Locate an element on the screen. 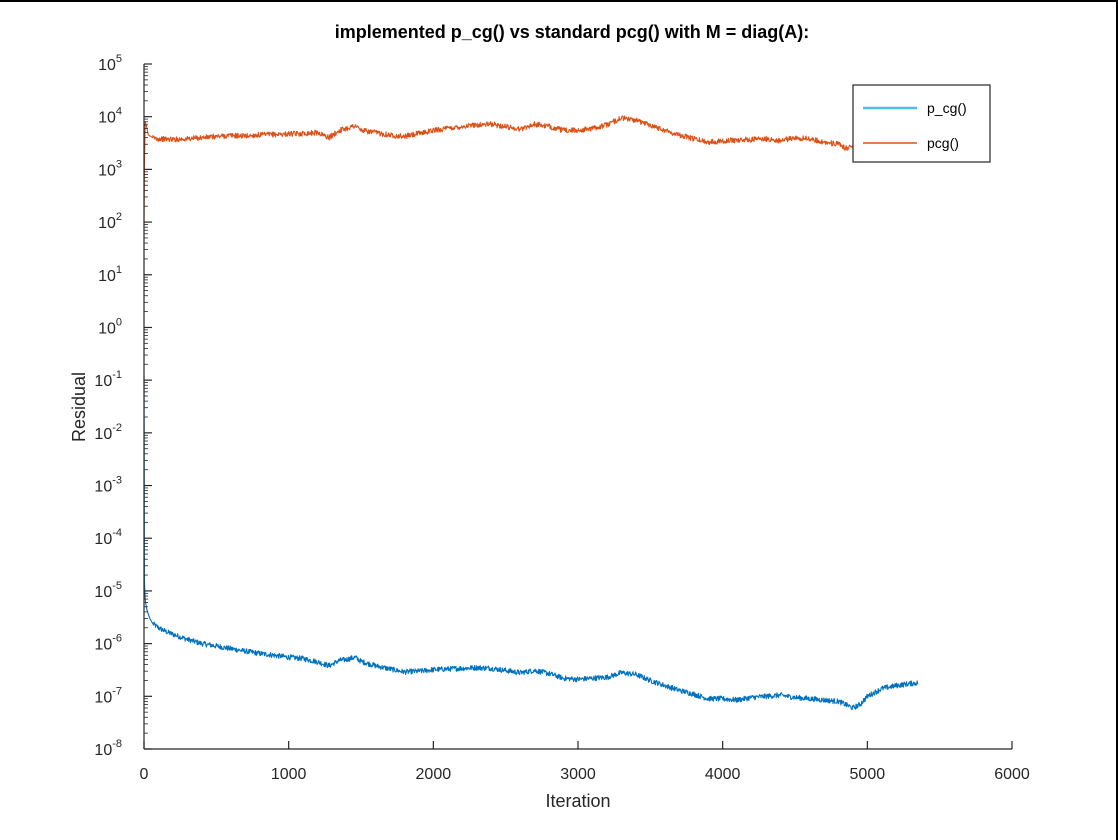 The width and height of the screenshot is (1118, 840). x-ticks: 0 1000 2000 3000 4000 5000 6000 is located at coordinates (585, 762).